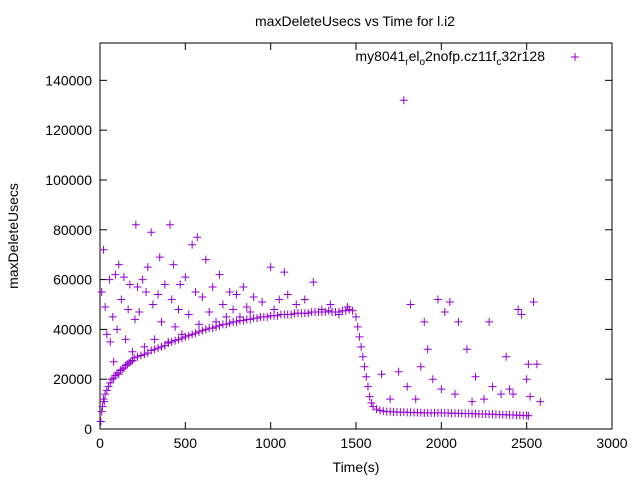  I want to click on legend-marker, so click(575, 57).